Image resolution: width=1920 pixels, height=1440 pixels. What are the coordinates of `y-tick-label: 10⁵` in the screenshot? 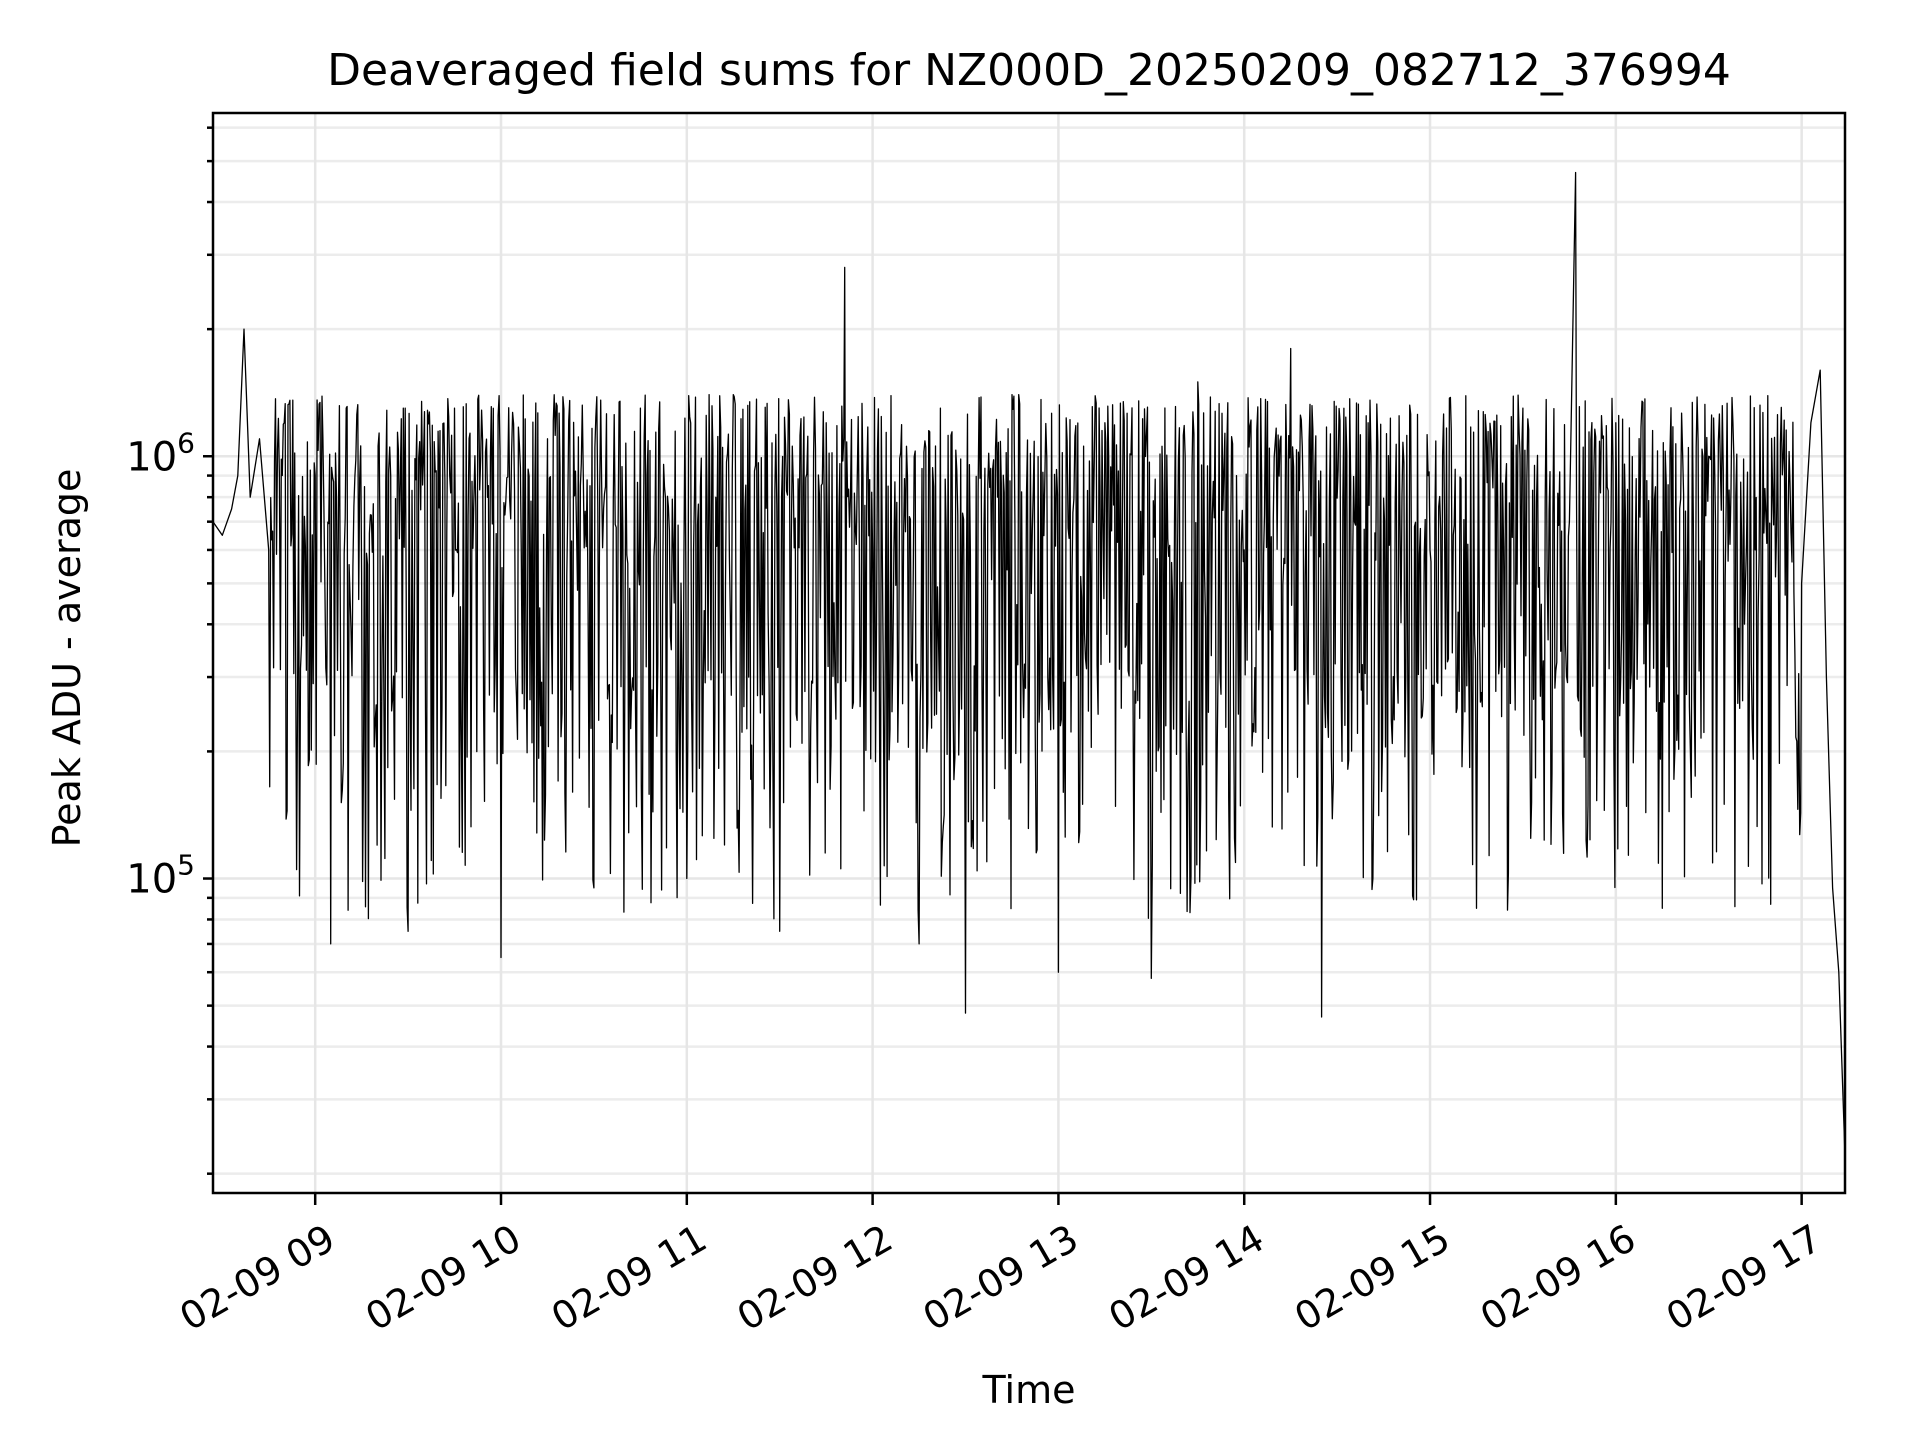 It's located at (160, 876).